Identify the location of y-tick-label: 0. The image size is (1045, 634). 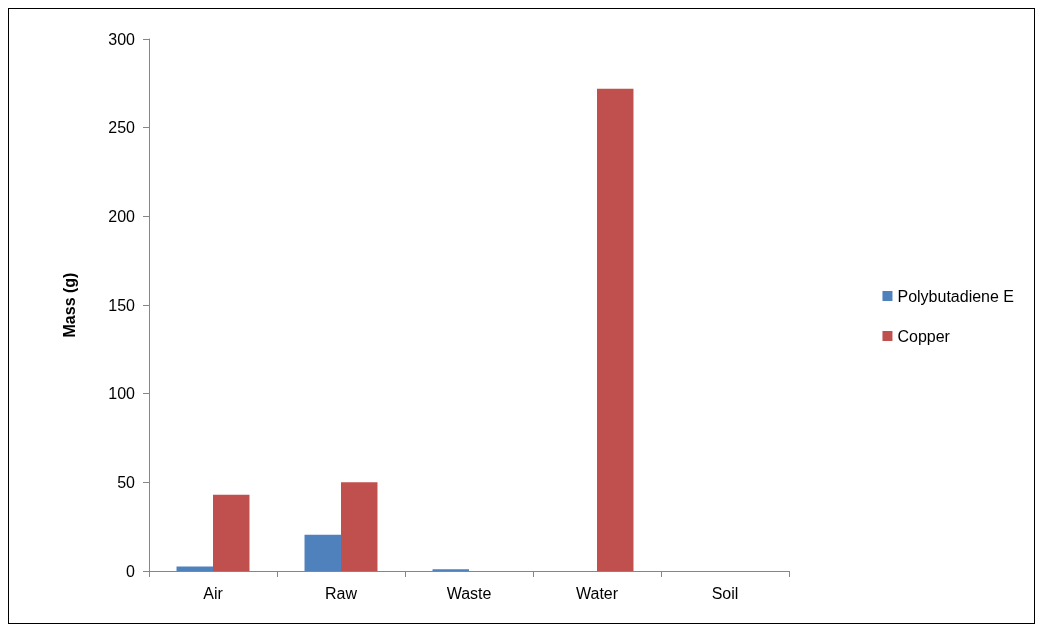
(131, 571).